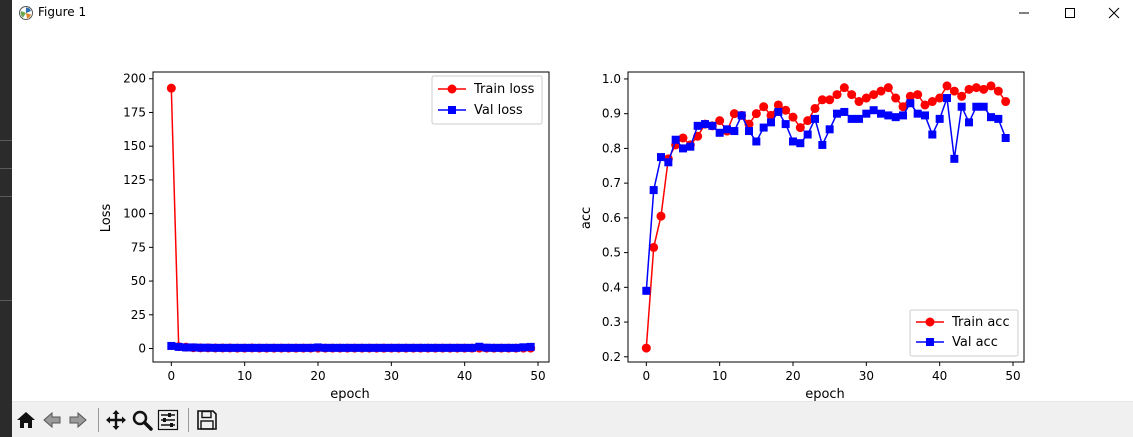 The image size is (1133, 437). I want to click on configure-subplots-button, so click(168, 420).